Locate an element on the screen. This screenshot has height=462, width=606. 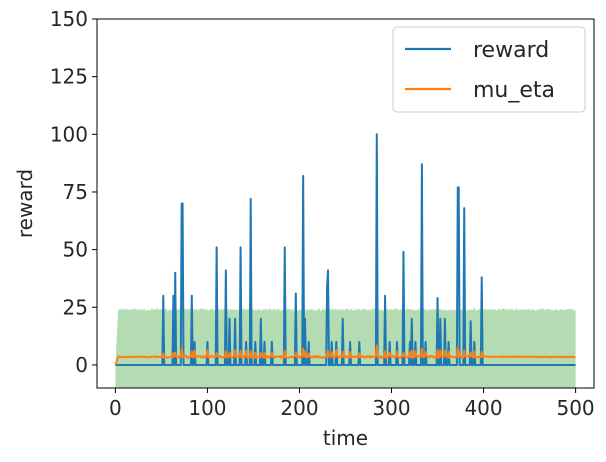
y-axis-ticks: 0 25 50 75 100 125 150 is located at coordinates (73, 192).